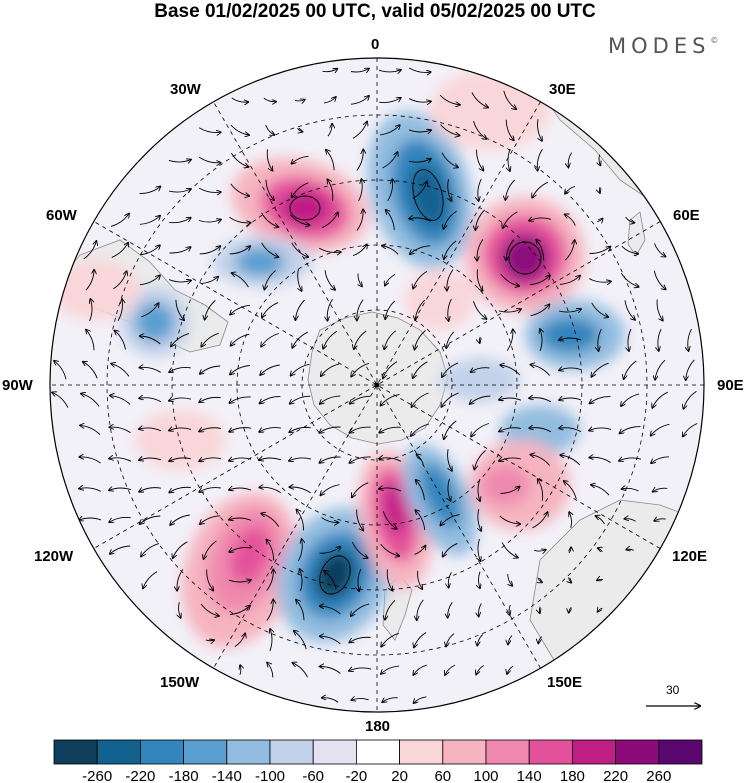  What do you see at coordinates (658, 775) in the screenshot?
I see `colorbar-tick-label: 260` at bounding box center [658, 775].